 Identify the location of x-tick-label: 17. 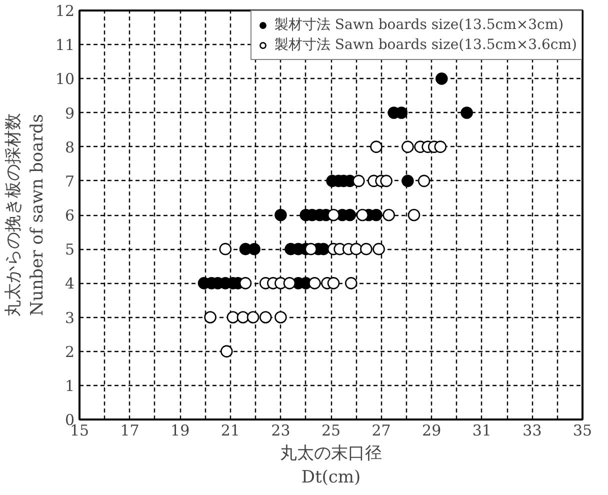
(130, 431).